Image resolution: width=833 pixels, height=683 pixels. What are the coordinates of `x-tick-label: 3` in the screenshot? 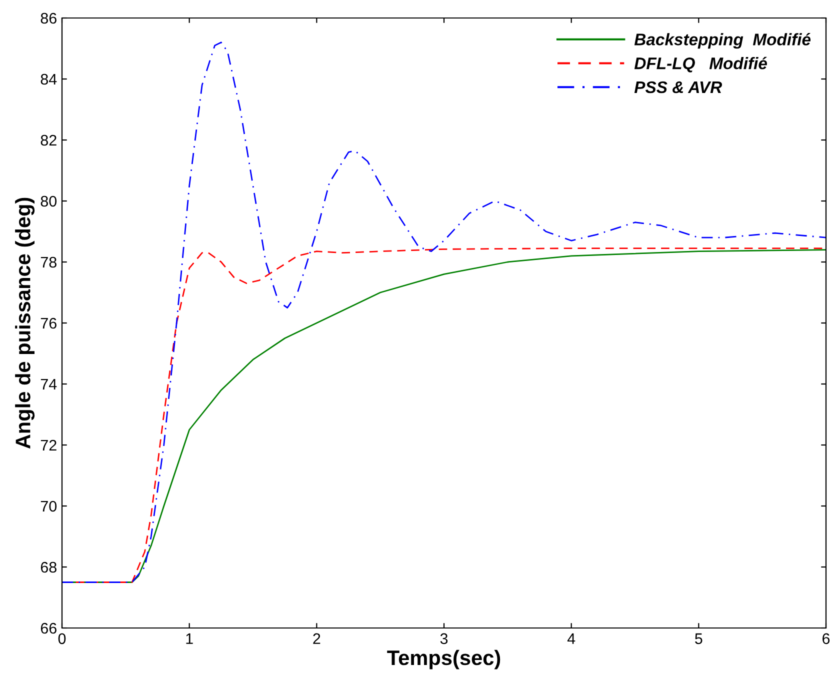 It's located at (444, 638).